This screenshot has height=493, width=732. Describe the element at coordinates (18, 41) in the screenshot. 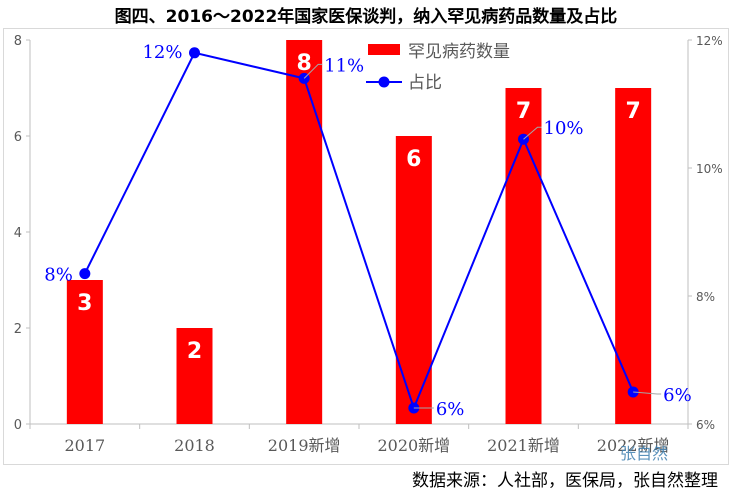

I see `y-tick-label: 8` at that location.